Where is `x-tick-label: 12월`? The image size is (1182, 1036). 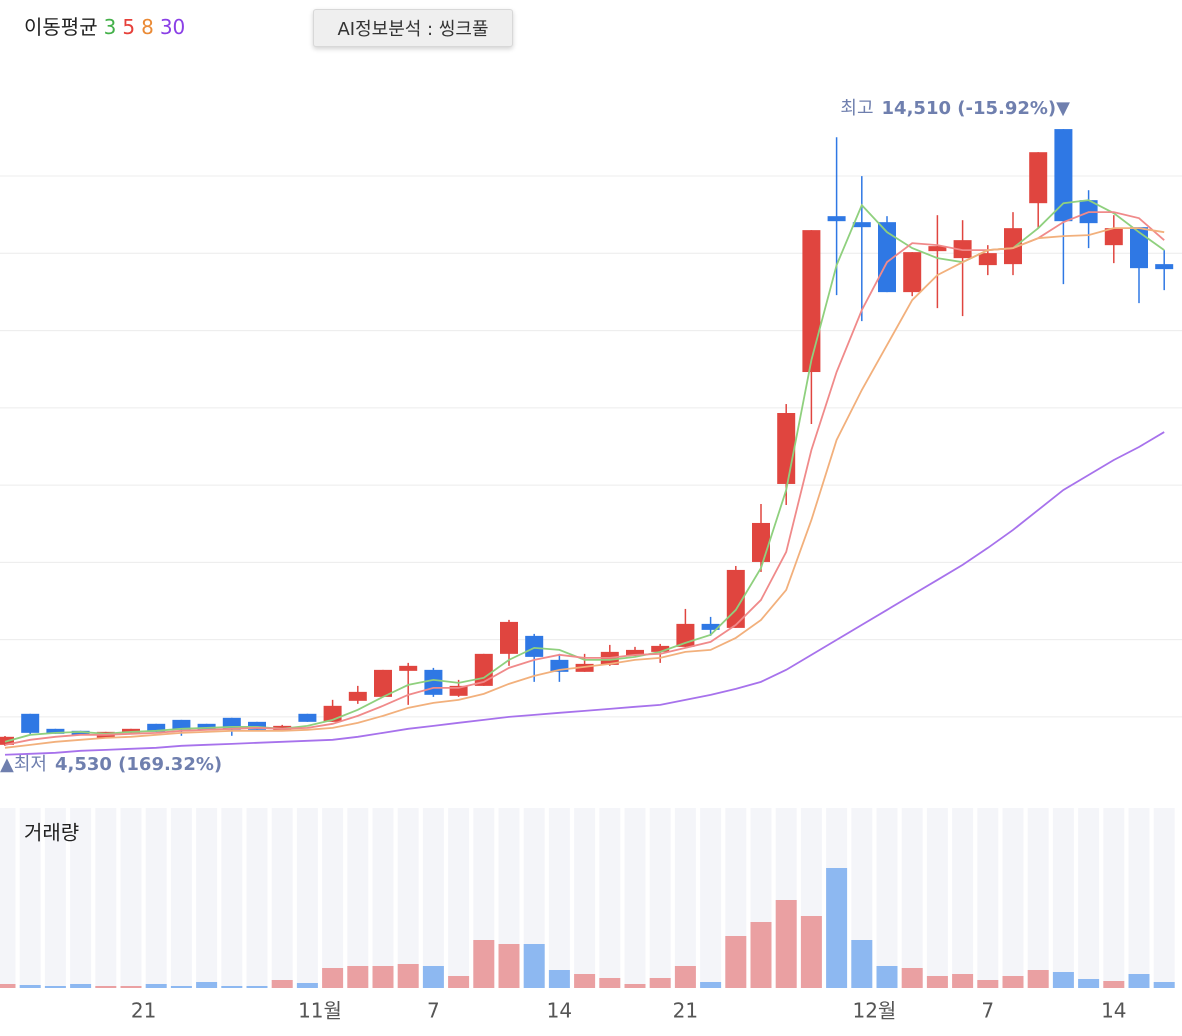 x-tick-label: 12월 is located at coordinates (874, 1011).